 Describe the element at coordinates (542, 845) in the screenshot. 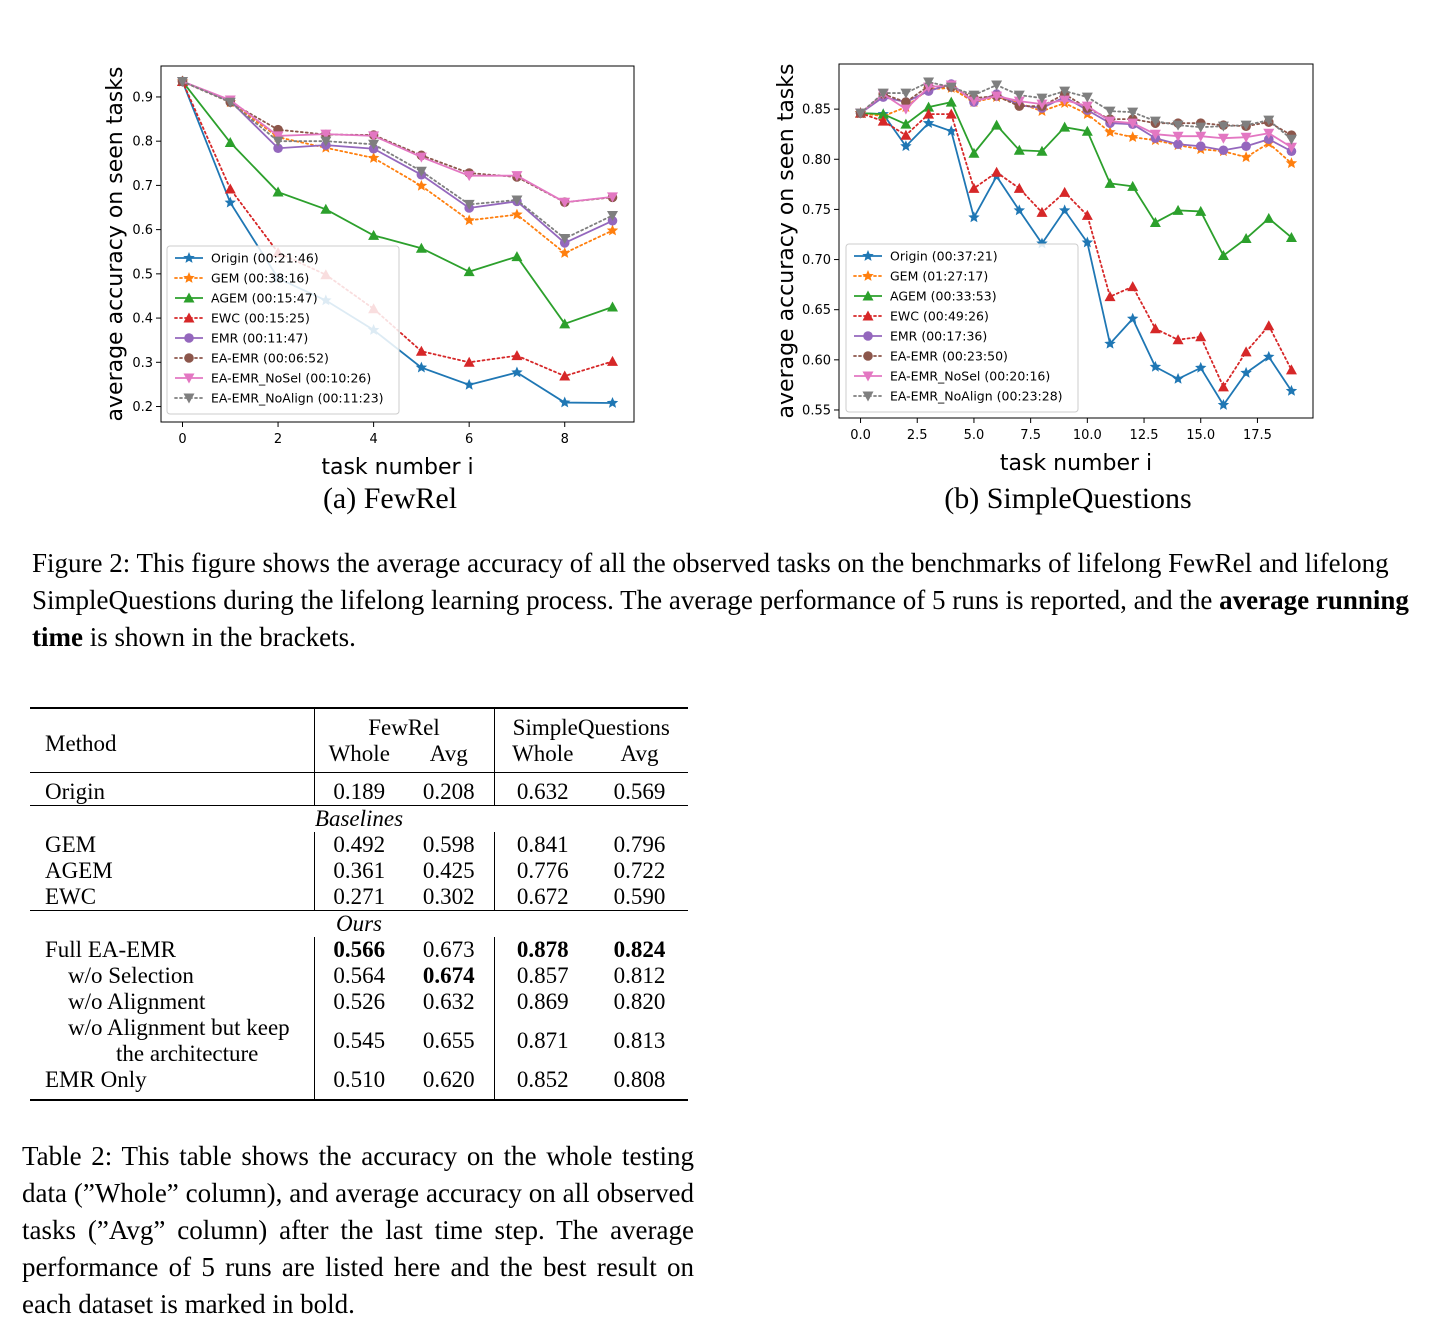

I see `value-cell: 0.841` at that location.